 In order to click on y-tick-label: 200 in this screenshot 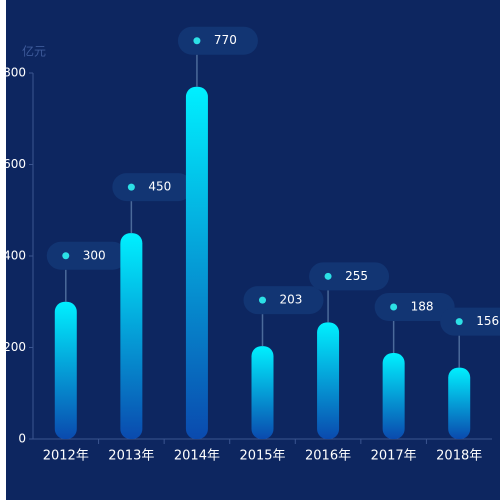, I will do `click(14, 347)`.